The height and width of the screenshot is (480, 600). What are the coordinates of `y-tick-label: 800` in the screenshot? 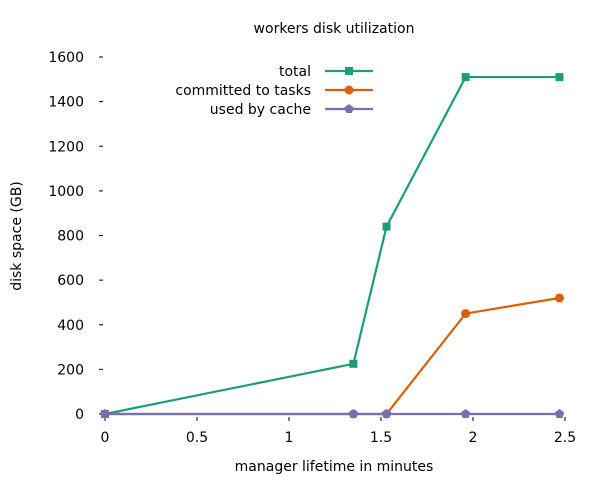 It's located at (70, 237).